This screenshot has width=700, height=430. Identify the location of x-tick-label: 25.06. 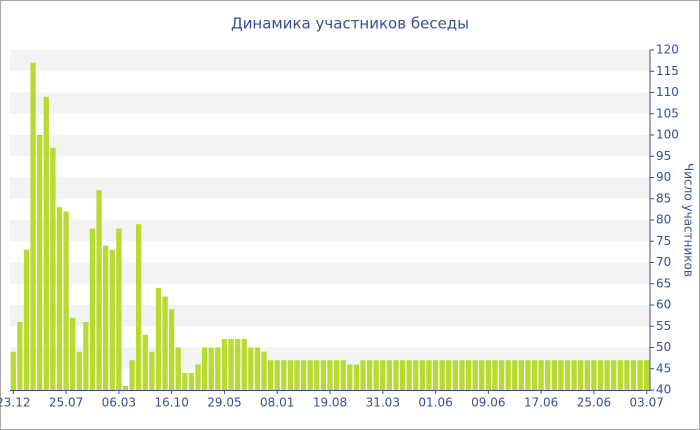
(594, 403).